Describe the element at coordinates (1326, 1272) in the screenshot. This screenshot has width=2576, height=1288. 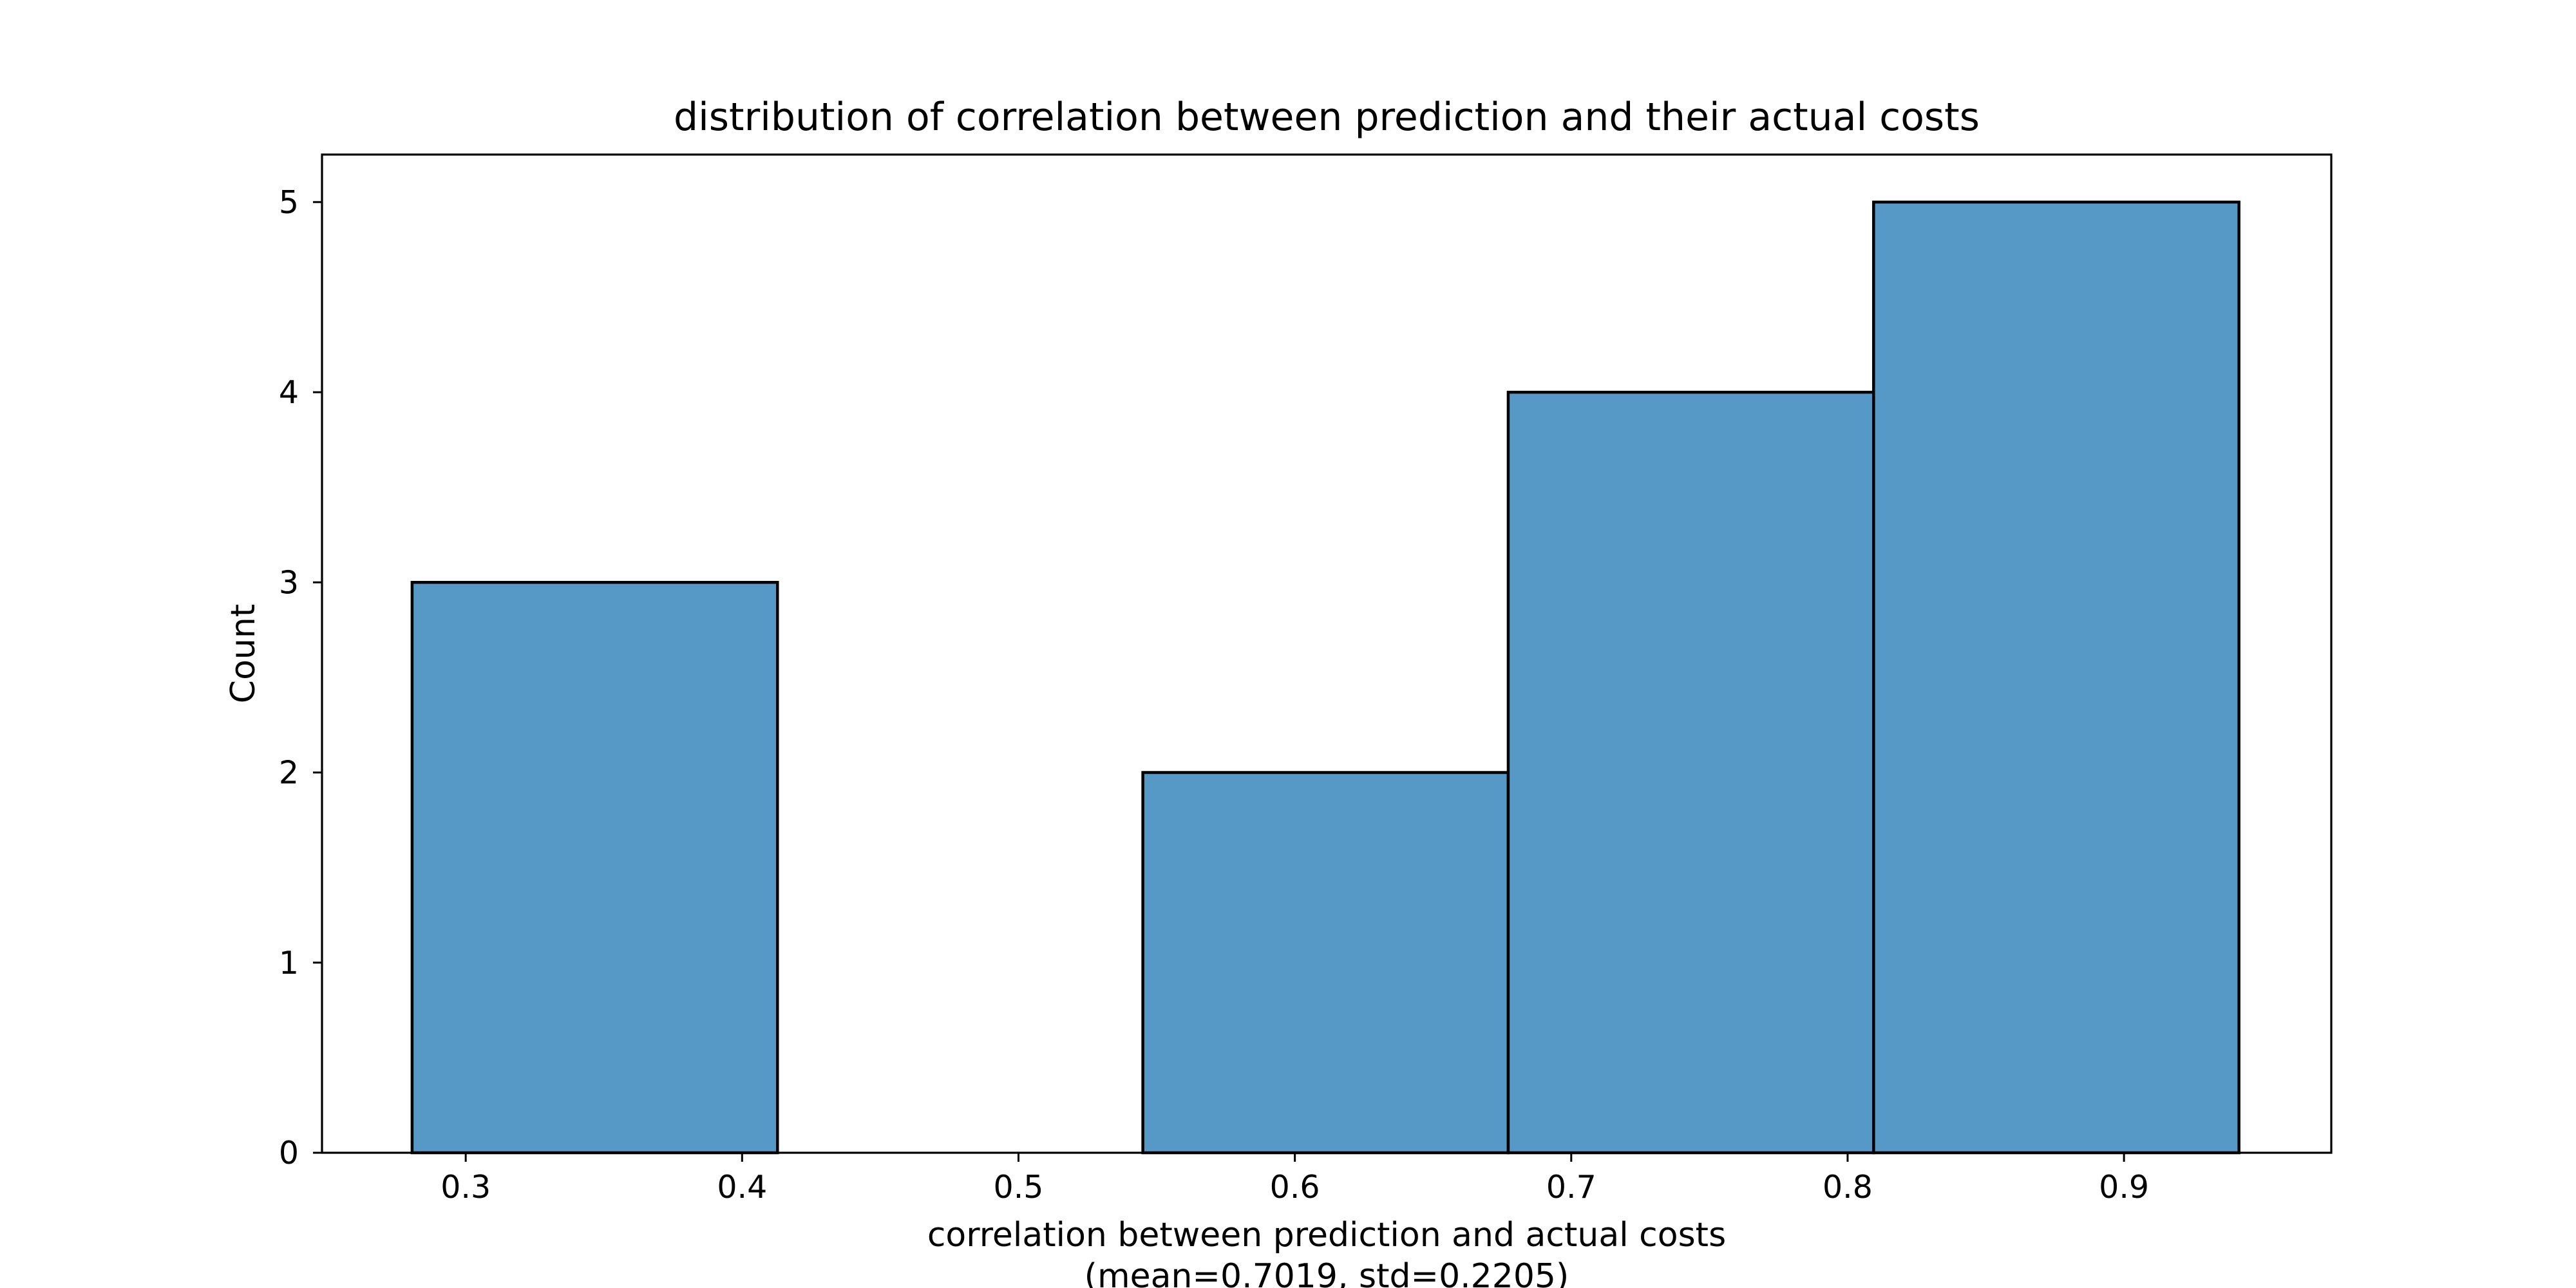
I see `x-axis-label-stats: (mean=0.7019, std=0.2205)` at that location.